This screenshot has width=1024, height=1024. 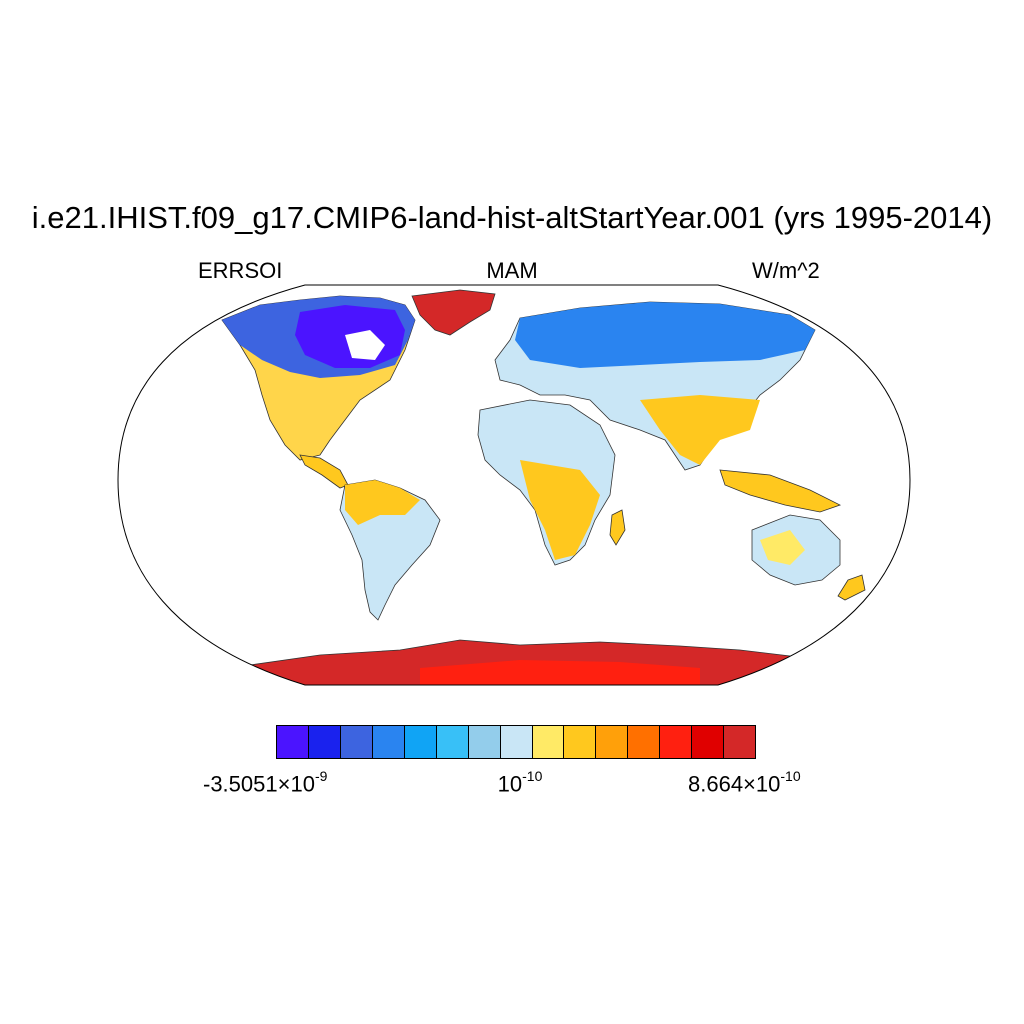 I want to click on variable-label: ERRSOI, so click(x=240, y=270).